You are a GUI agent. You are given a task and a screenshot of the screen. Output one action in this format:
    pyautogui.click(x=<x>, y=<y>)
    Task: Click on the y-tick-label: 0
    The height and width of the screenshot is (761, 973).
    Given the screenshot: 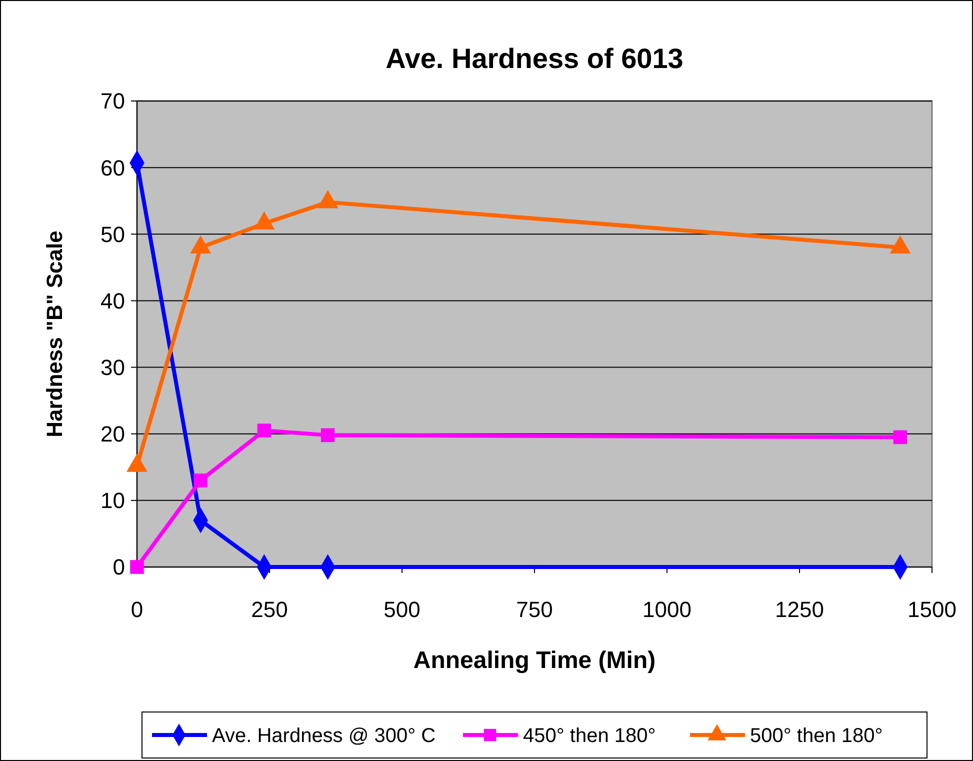 What is the action you would take?
    pyautogui.click(x=118, y=567)
    